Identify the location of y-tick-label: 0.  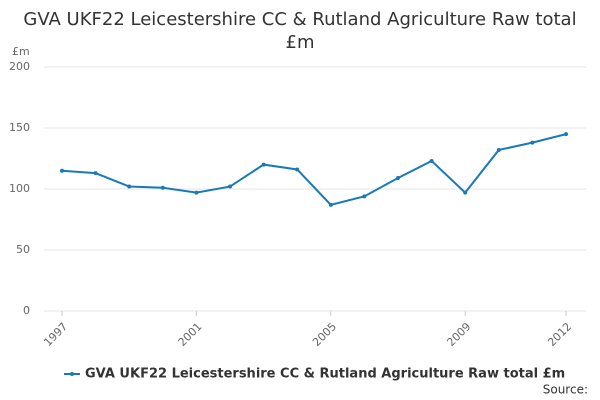
(26, 310).